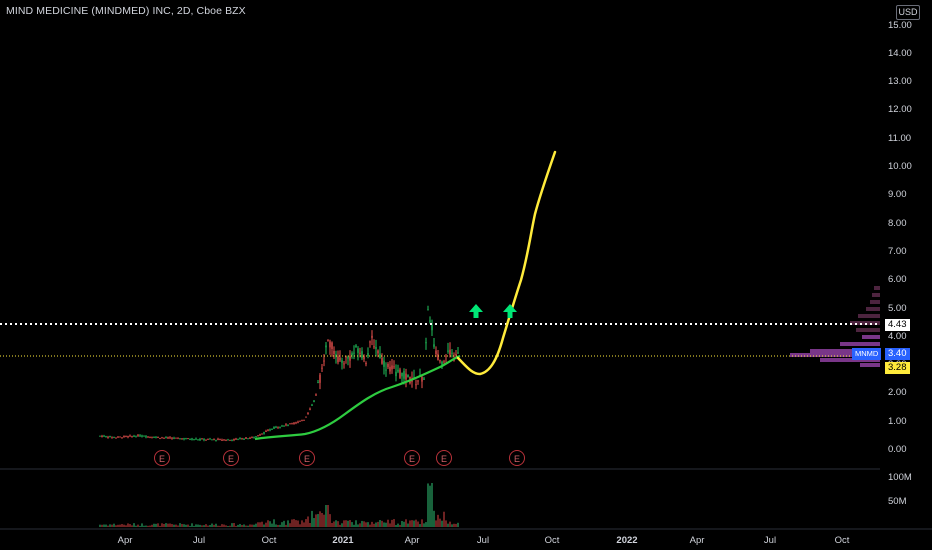 The width and height of the screenshot is (932, 550). What do you see at coordinates (897, 223) in the screenshot?
I see `price-axis-tick: 8.00` at bounding box center [897, 223].